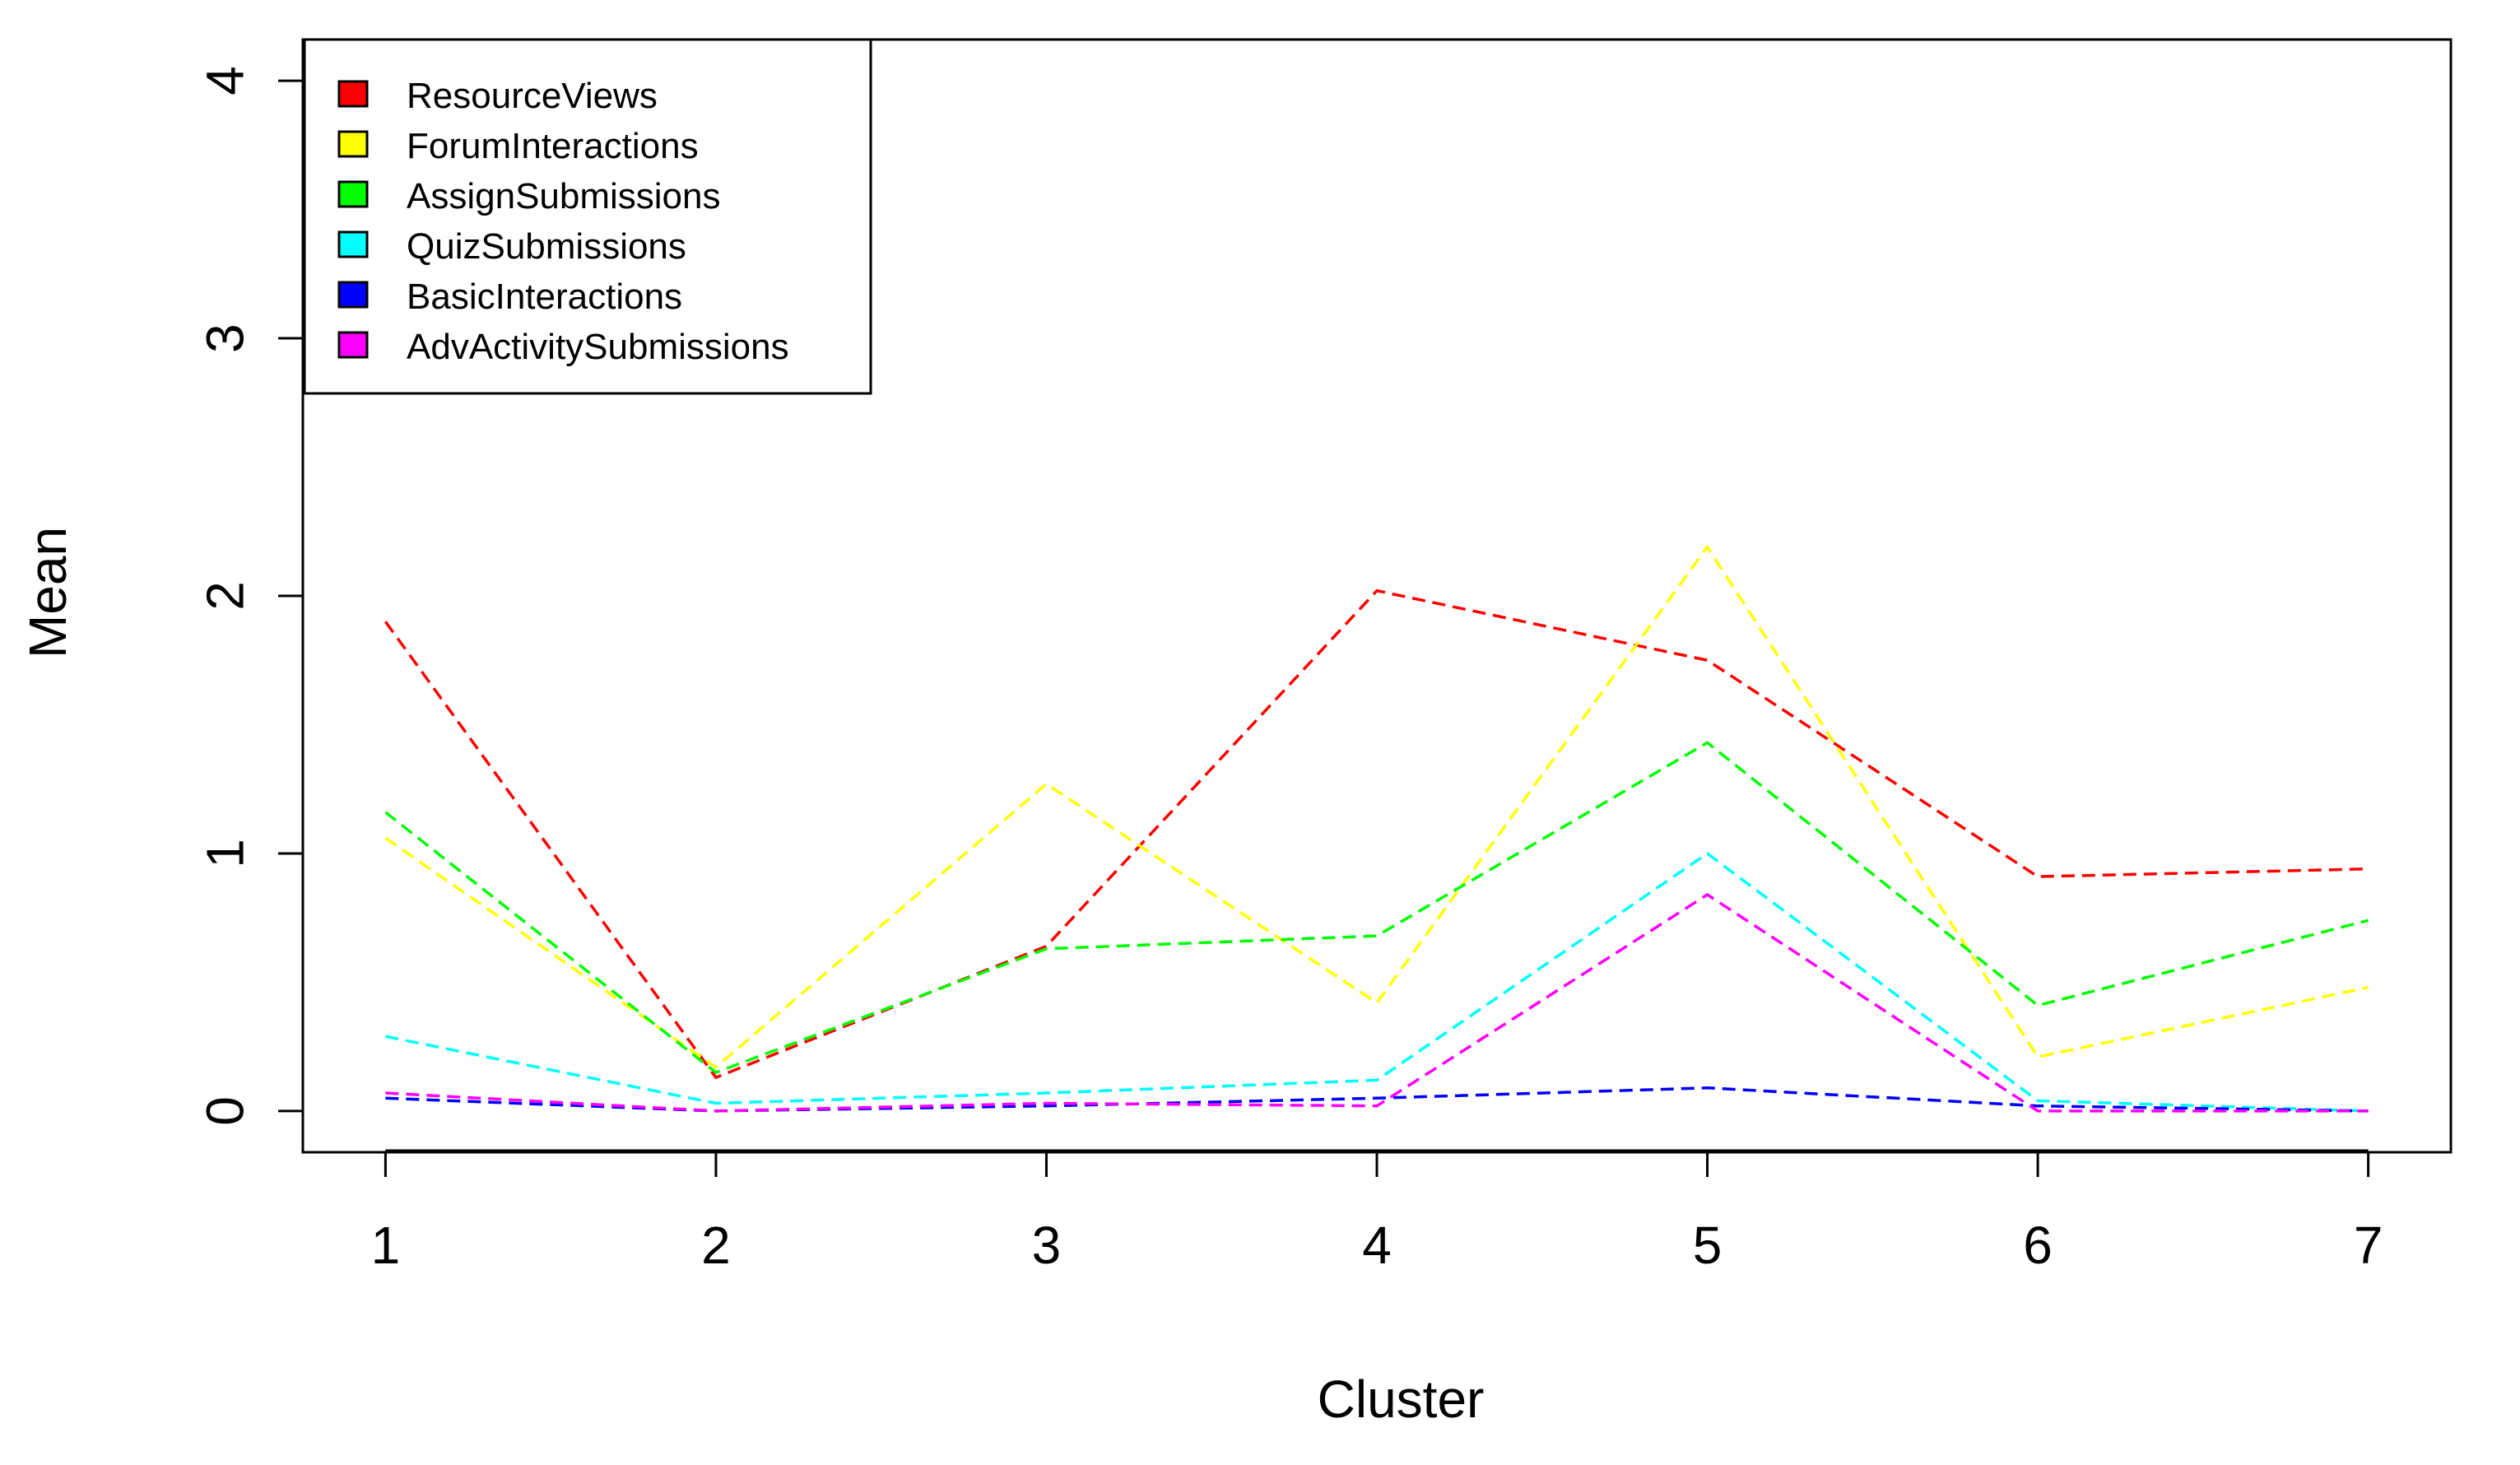  I want to click on legend-box, so click(587, 216).